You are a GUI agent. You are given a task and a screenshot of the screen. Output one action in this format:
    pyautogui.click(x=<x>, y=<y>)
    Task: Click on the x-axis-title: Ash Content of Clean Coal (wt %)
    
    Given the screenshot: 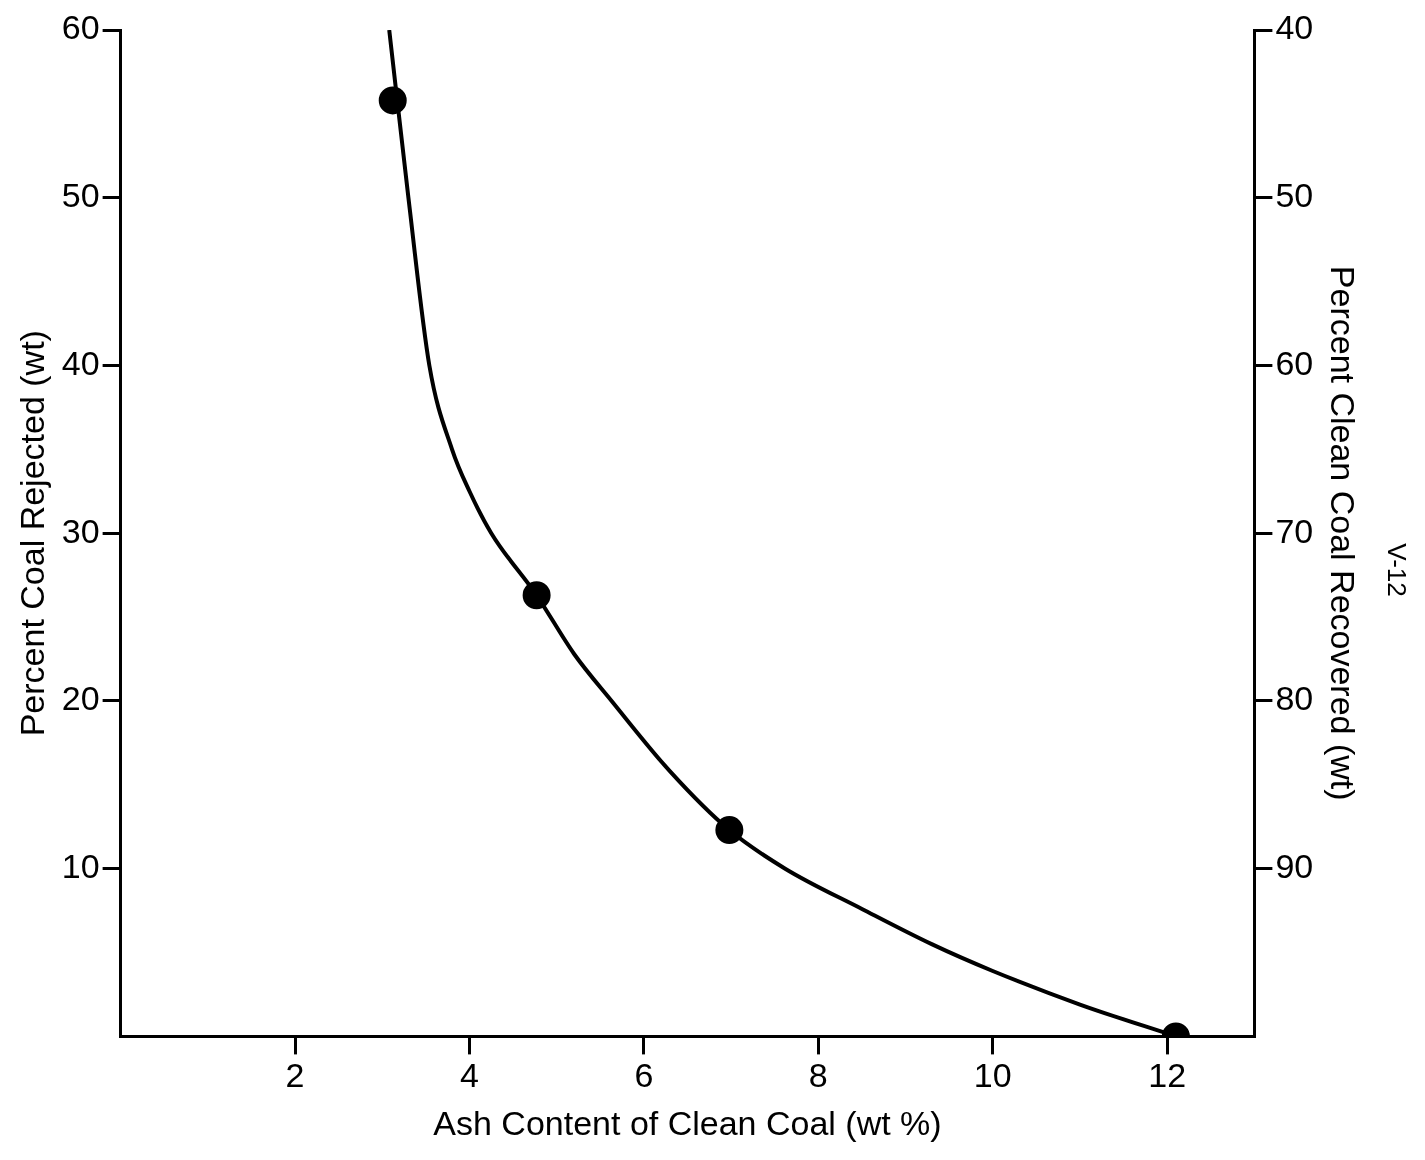 What is the action you would take?
    pyautogui.click(x=687, y=1122)
    